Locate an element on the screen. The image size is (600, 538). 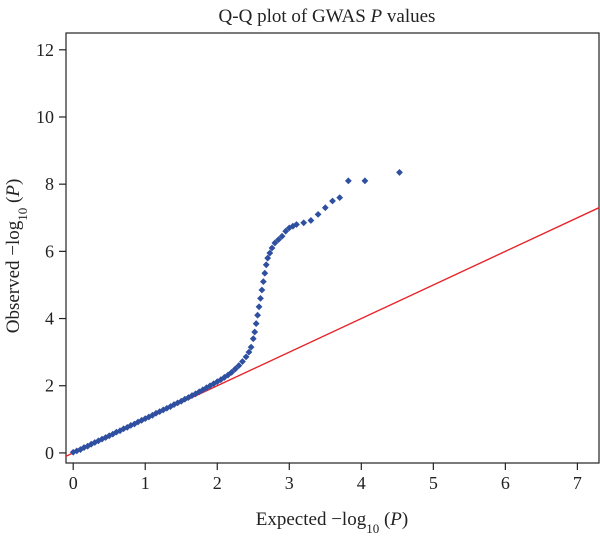
y-tick-label: 6 is located at coordinates (49, 251).